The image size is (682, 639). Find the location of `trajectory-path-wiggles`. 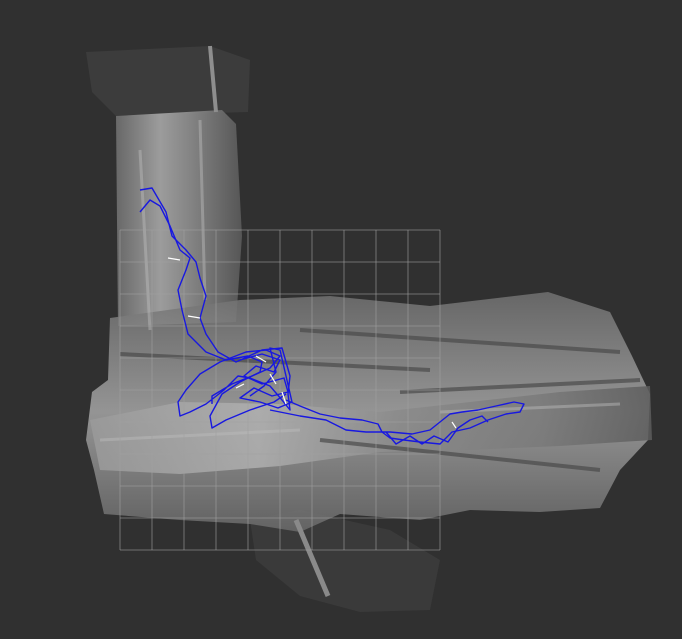

trajectory-path-wiggles is located at coordinates (437, 430).